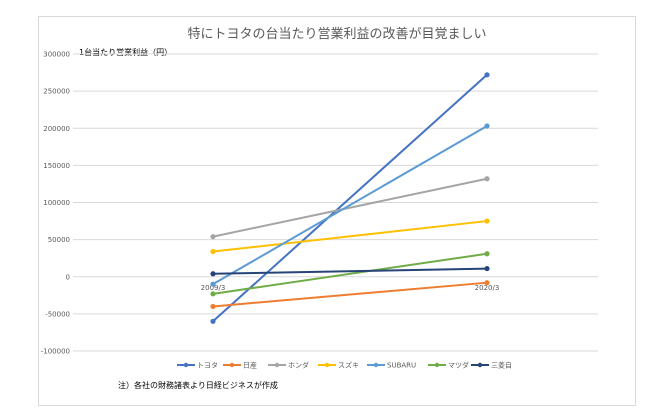 The width and height of the screenshot is (668, 420). I want to click on y-tick-label: 0, so click(68, 277).